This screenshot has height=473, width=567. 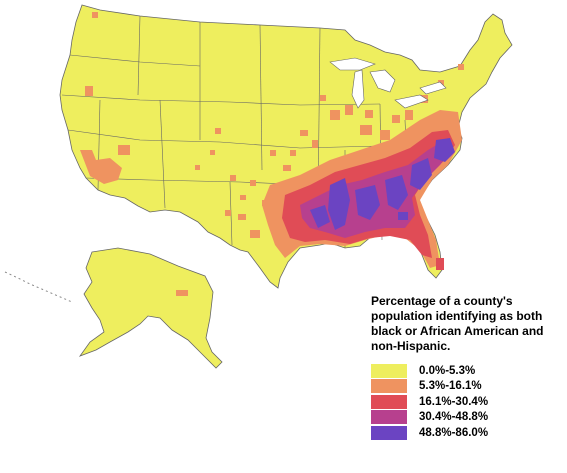 I want to click on legend-label: 0.0%-5.3%, so click(x=447, y=370).